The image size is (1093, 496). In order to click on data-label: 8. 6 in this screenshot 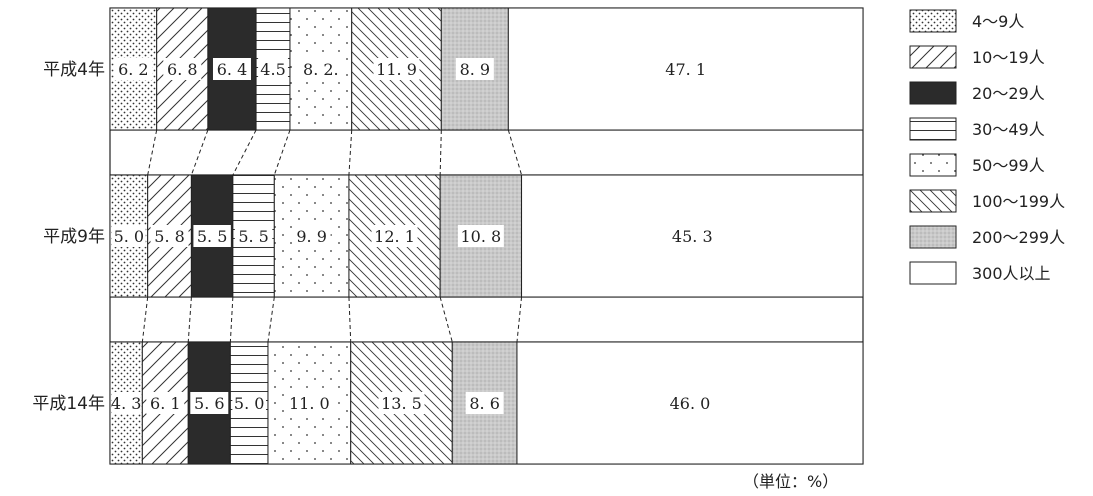, I will do `click(484, 403)`.